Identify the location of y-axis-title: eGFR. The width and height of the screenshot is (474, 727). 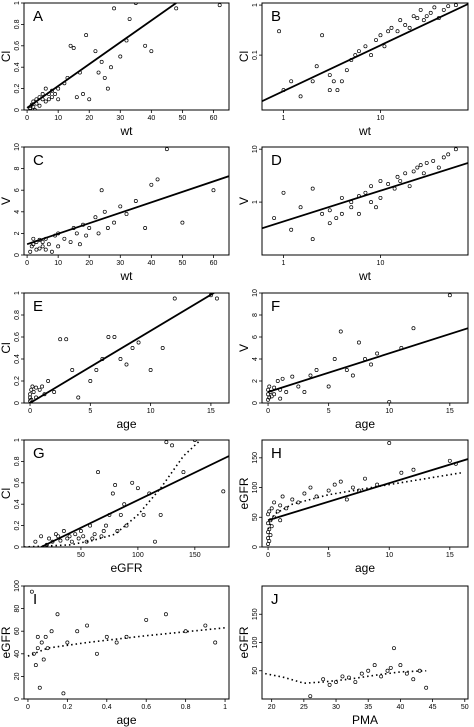
(6, 642).